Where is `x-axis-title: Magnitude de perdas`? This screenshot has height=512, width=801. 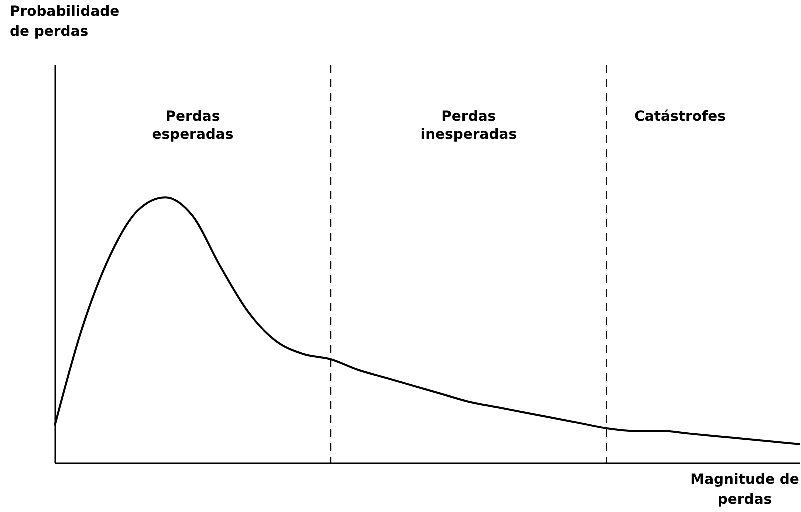
x-axis-title: Magnitude de perdas is located at coordinates (745, 490).